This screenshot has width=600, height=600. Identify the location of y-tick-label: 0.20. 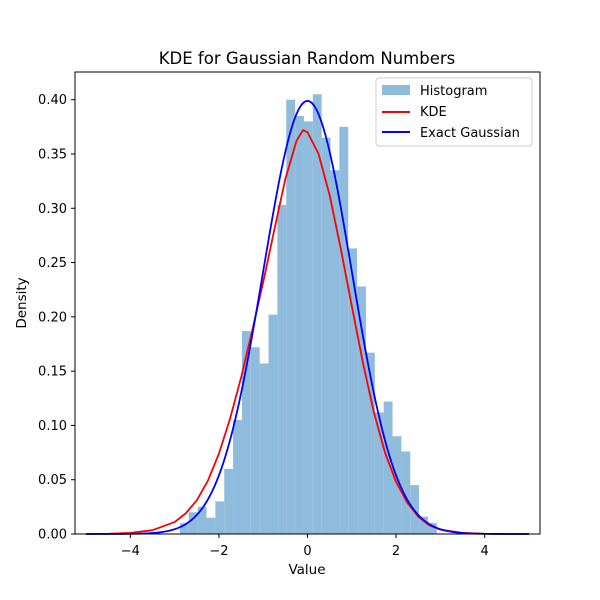
(52, 317).